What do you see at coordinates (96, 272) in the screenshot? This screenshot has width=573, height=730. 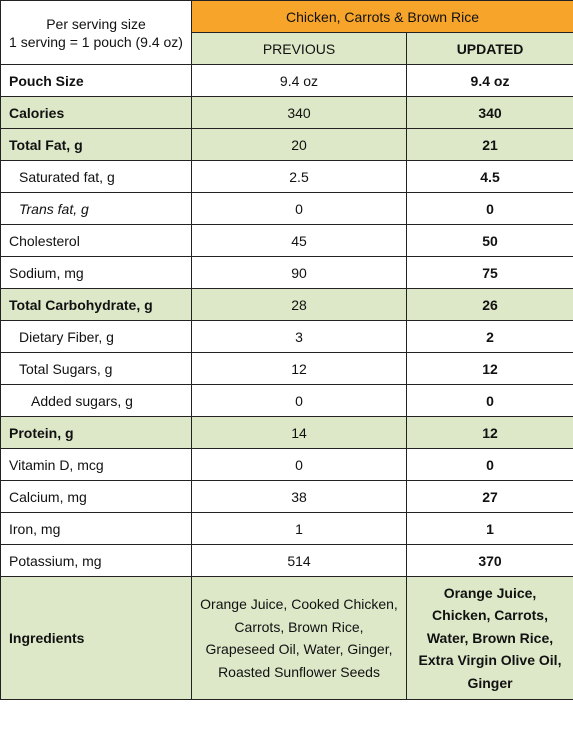 I see `row-label: Sodium, mg` at bounding box center [96, 272].